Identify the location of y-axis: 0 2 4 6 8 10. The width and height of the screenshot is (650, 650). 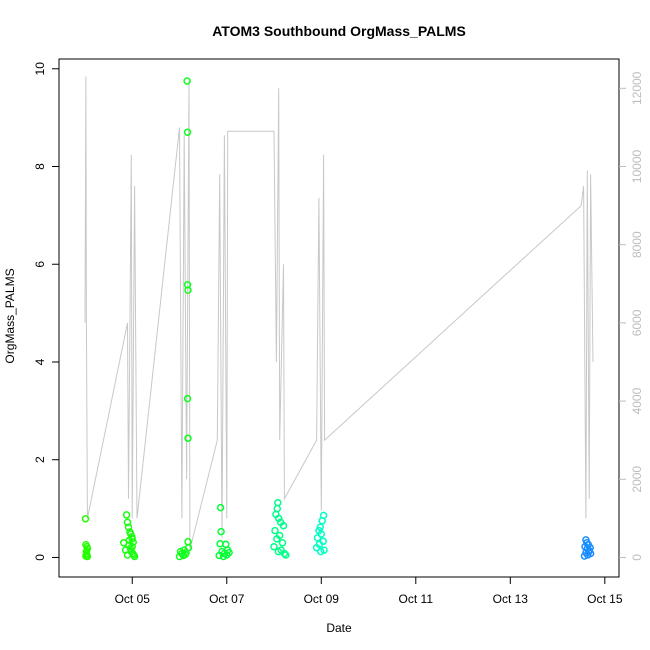
(46, 311).